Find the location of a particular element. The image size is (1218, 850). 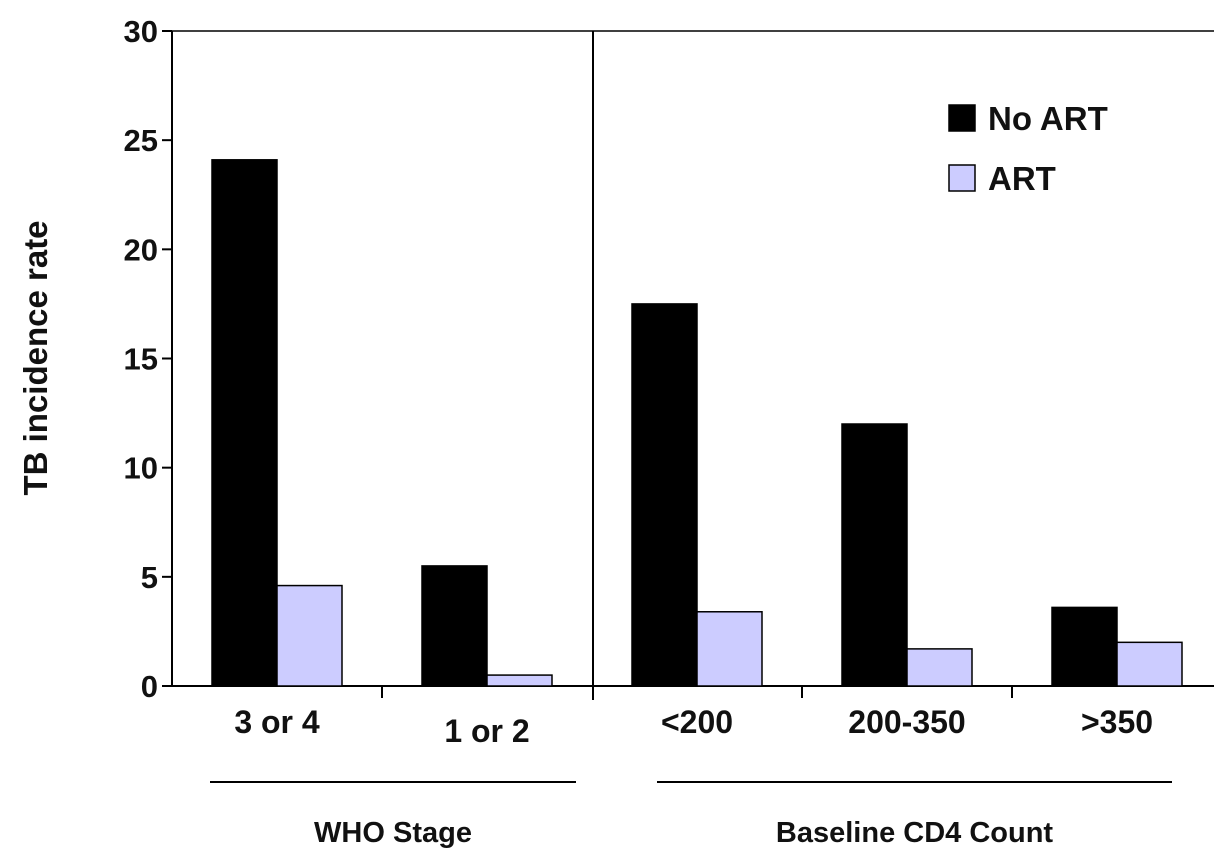

category-label: 200-350 is located at coordinates (906, 722).